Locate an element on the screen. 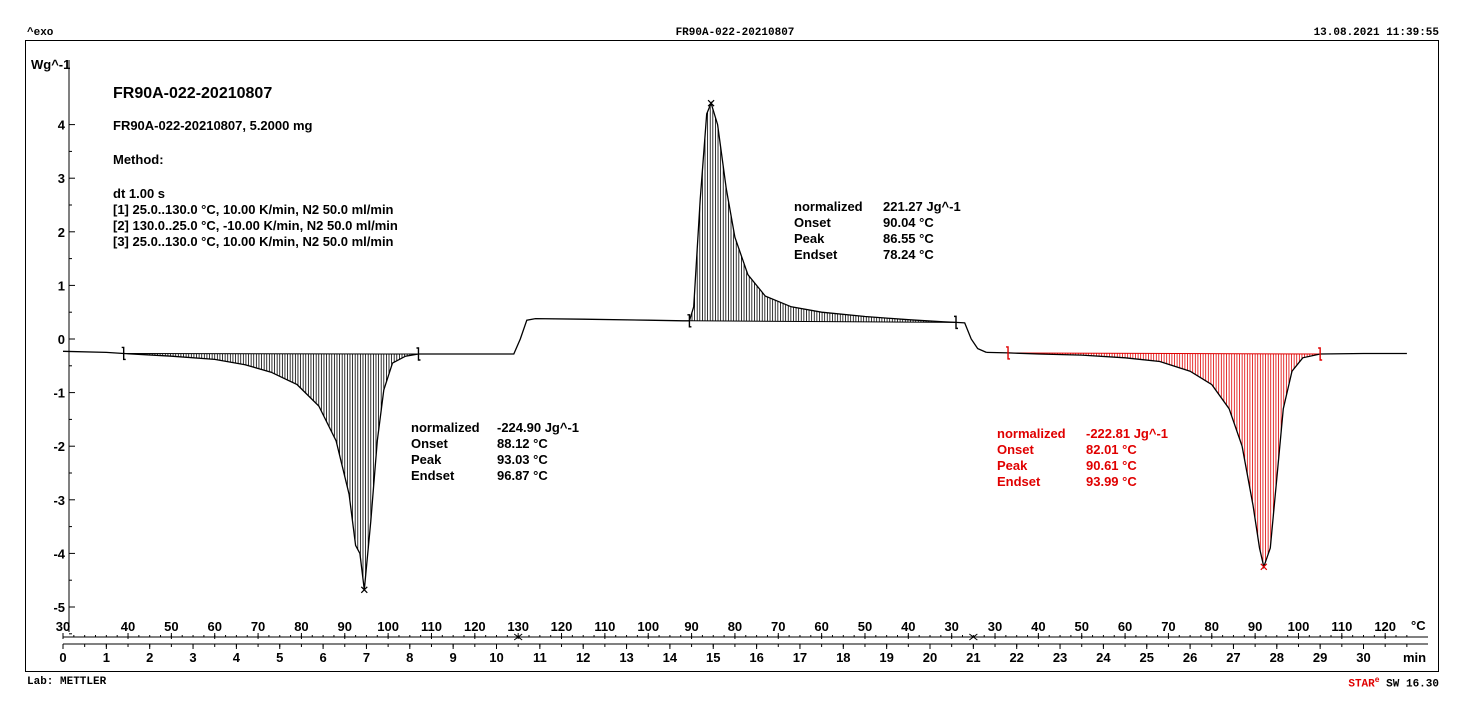 Image resolution: width=1470 pixels, height=716 pixels. result-key: Peak is located at coordinates (426, 459).